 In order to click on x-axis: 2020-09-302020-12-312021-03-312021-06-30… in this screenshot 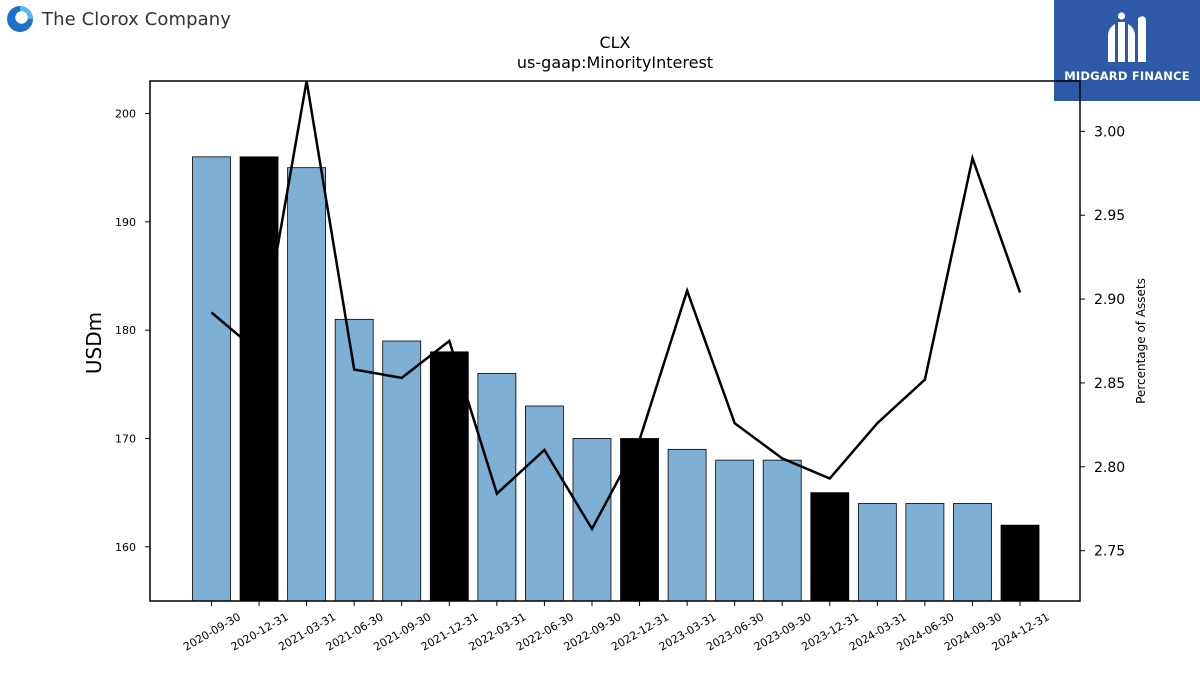, I will do `click(616, 627)`.